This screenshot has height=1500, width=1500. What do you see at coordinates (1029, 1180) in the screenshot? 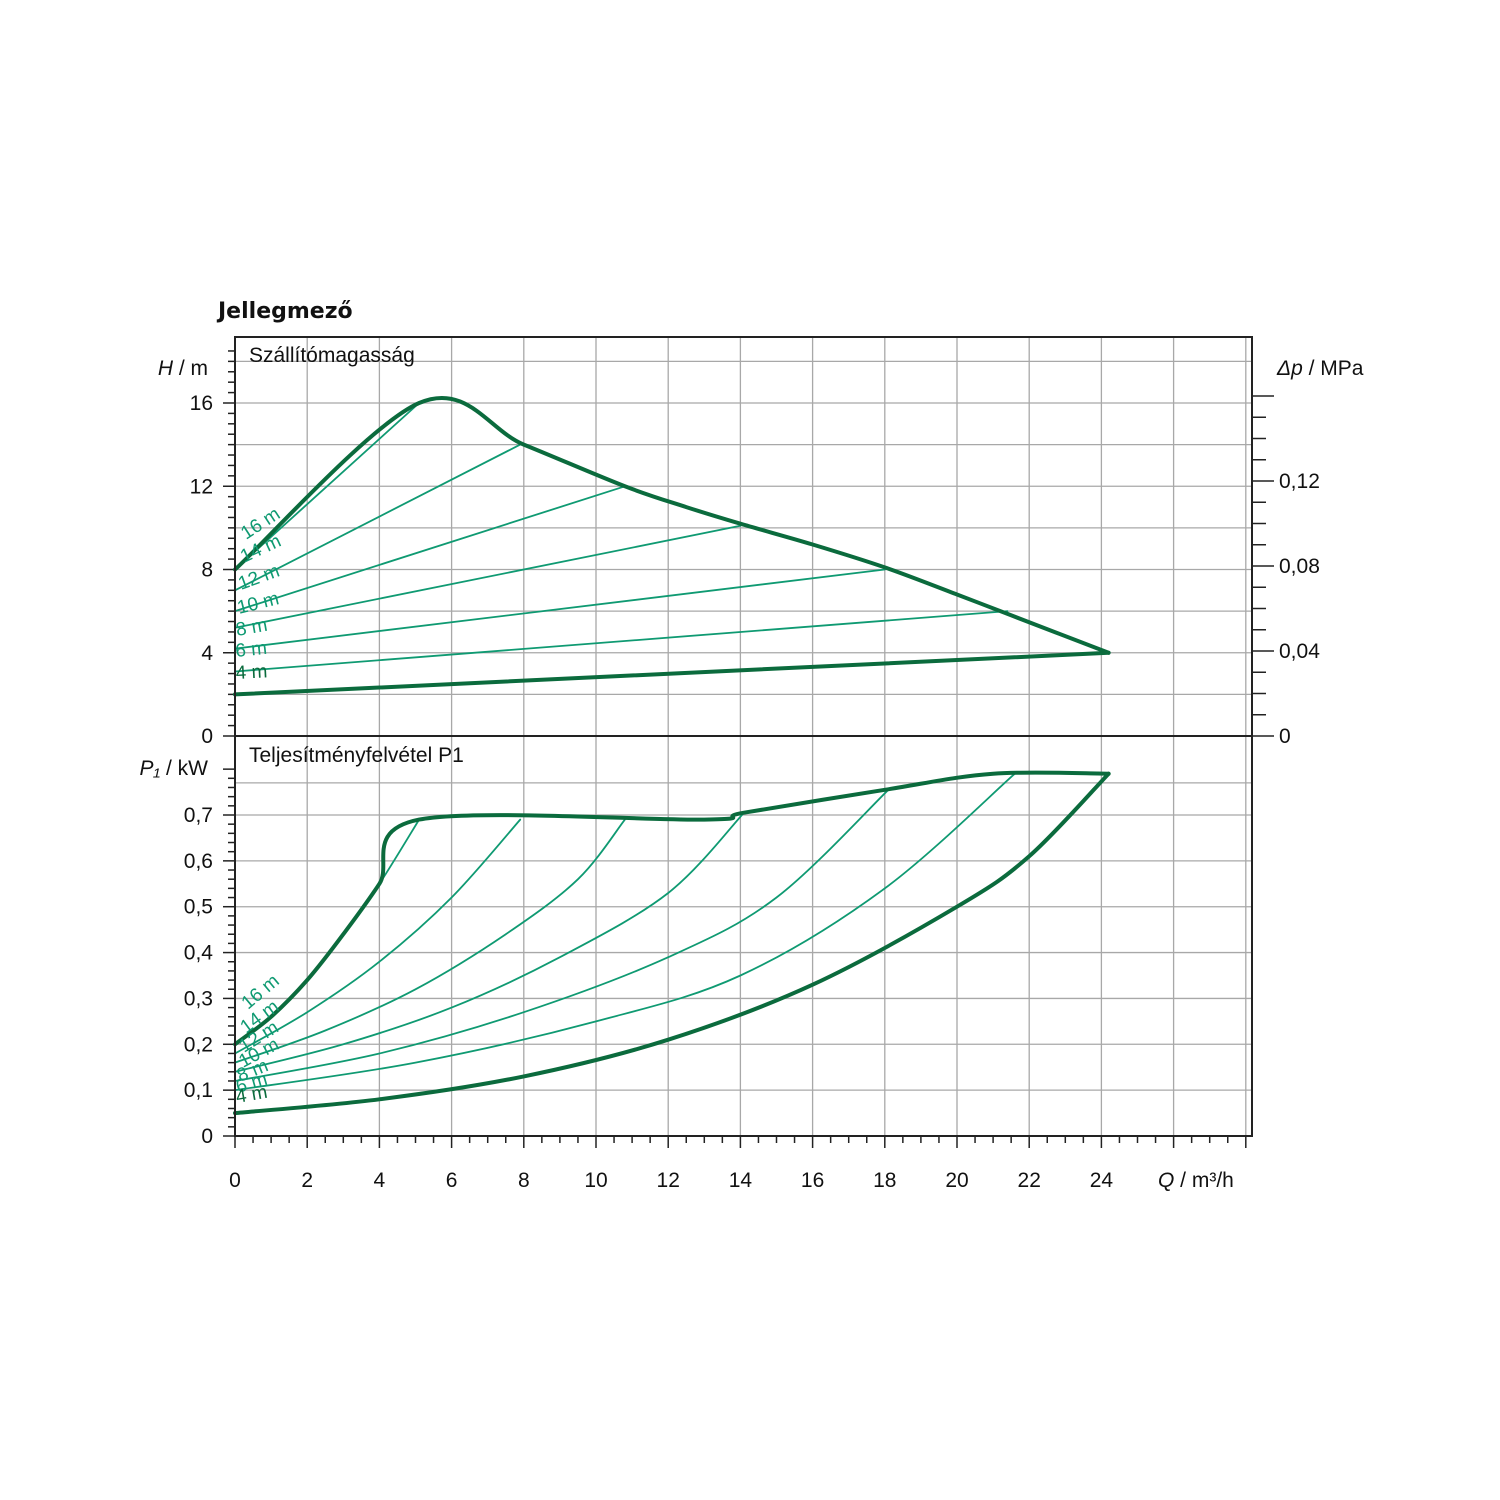
I see `x-tick-label: 22` at bounding box center [1029, 1180].